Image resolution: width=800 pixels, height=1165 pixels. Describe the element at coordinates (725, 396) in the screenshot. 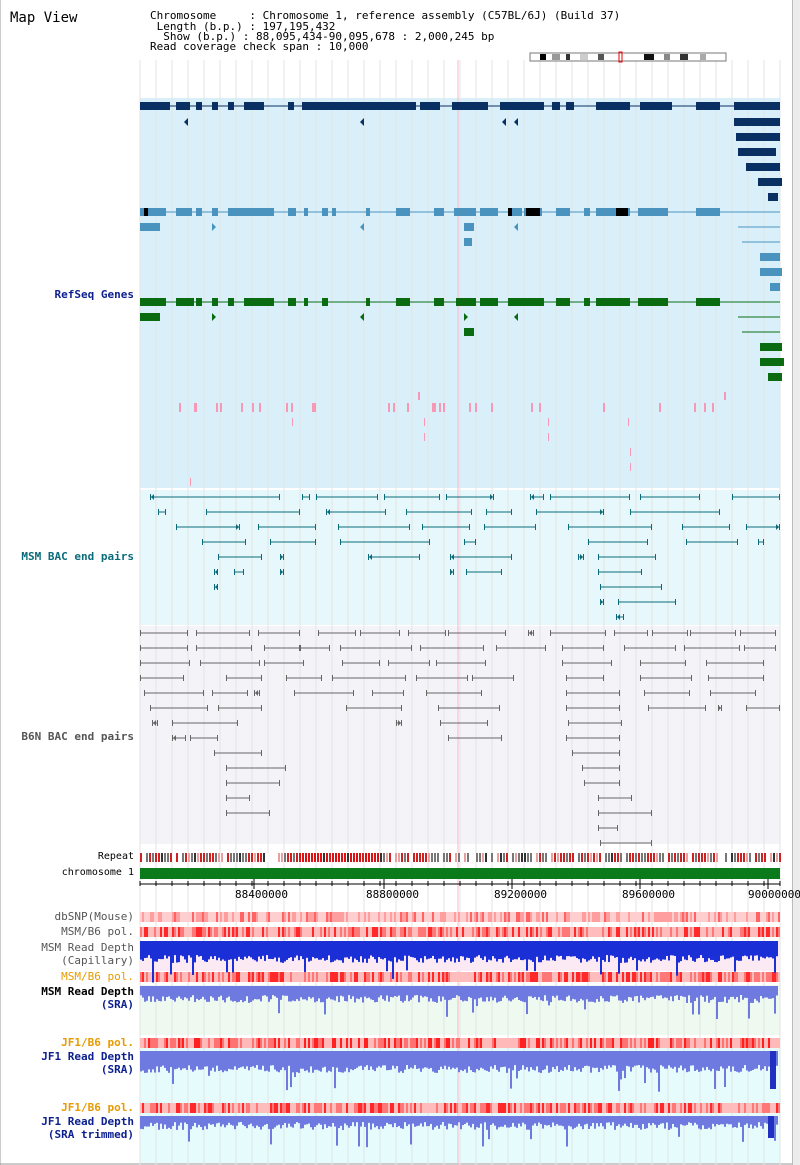

I see `refseq-pink-mark` at that location.